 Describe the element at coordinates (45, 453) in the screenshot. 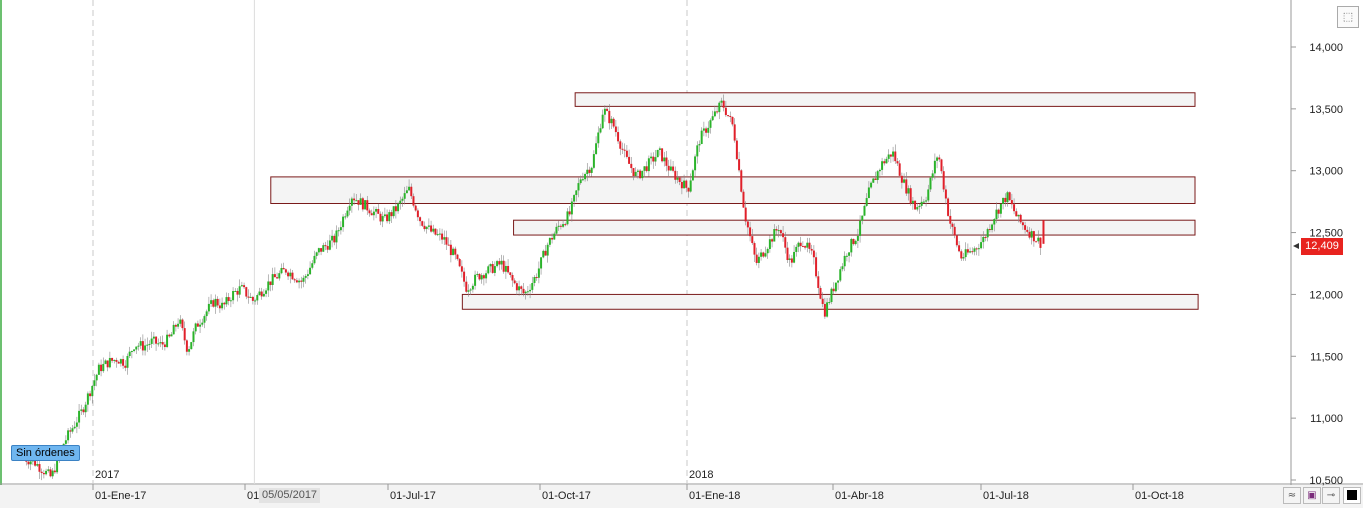

I see `orders-status-badge: Sin órdenes` at that location.